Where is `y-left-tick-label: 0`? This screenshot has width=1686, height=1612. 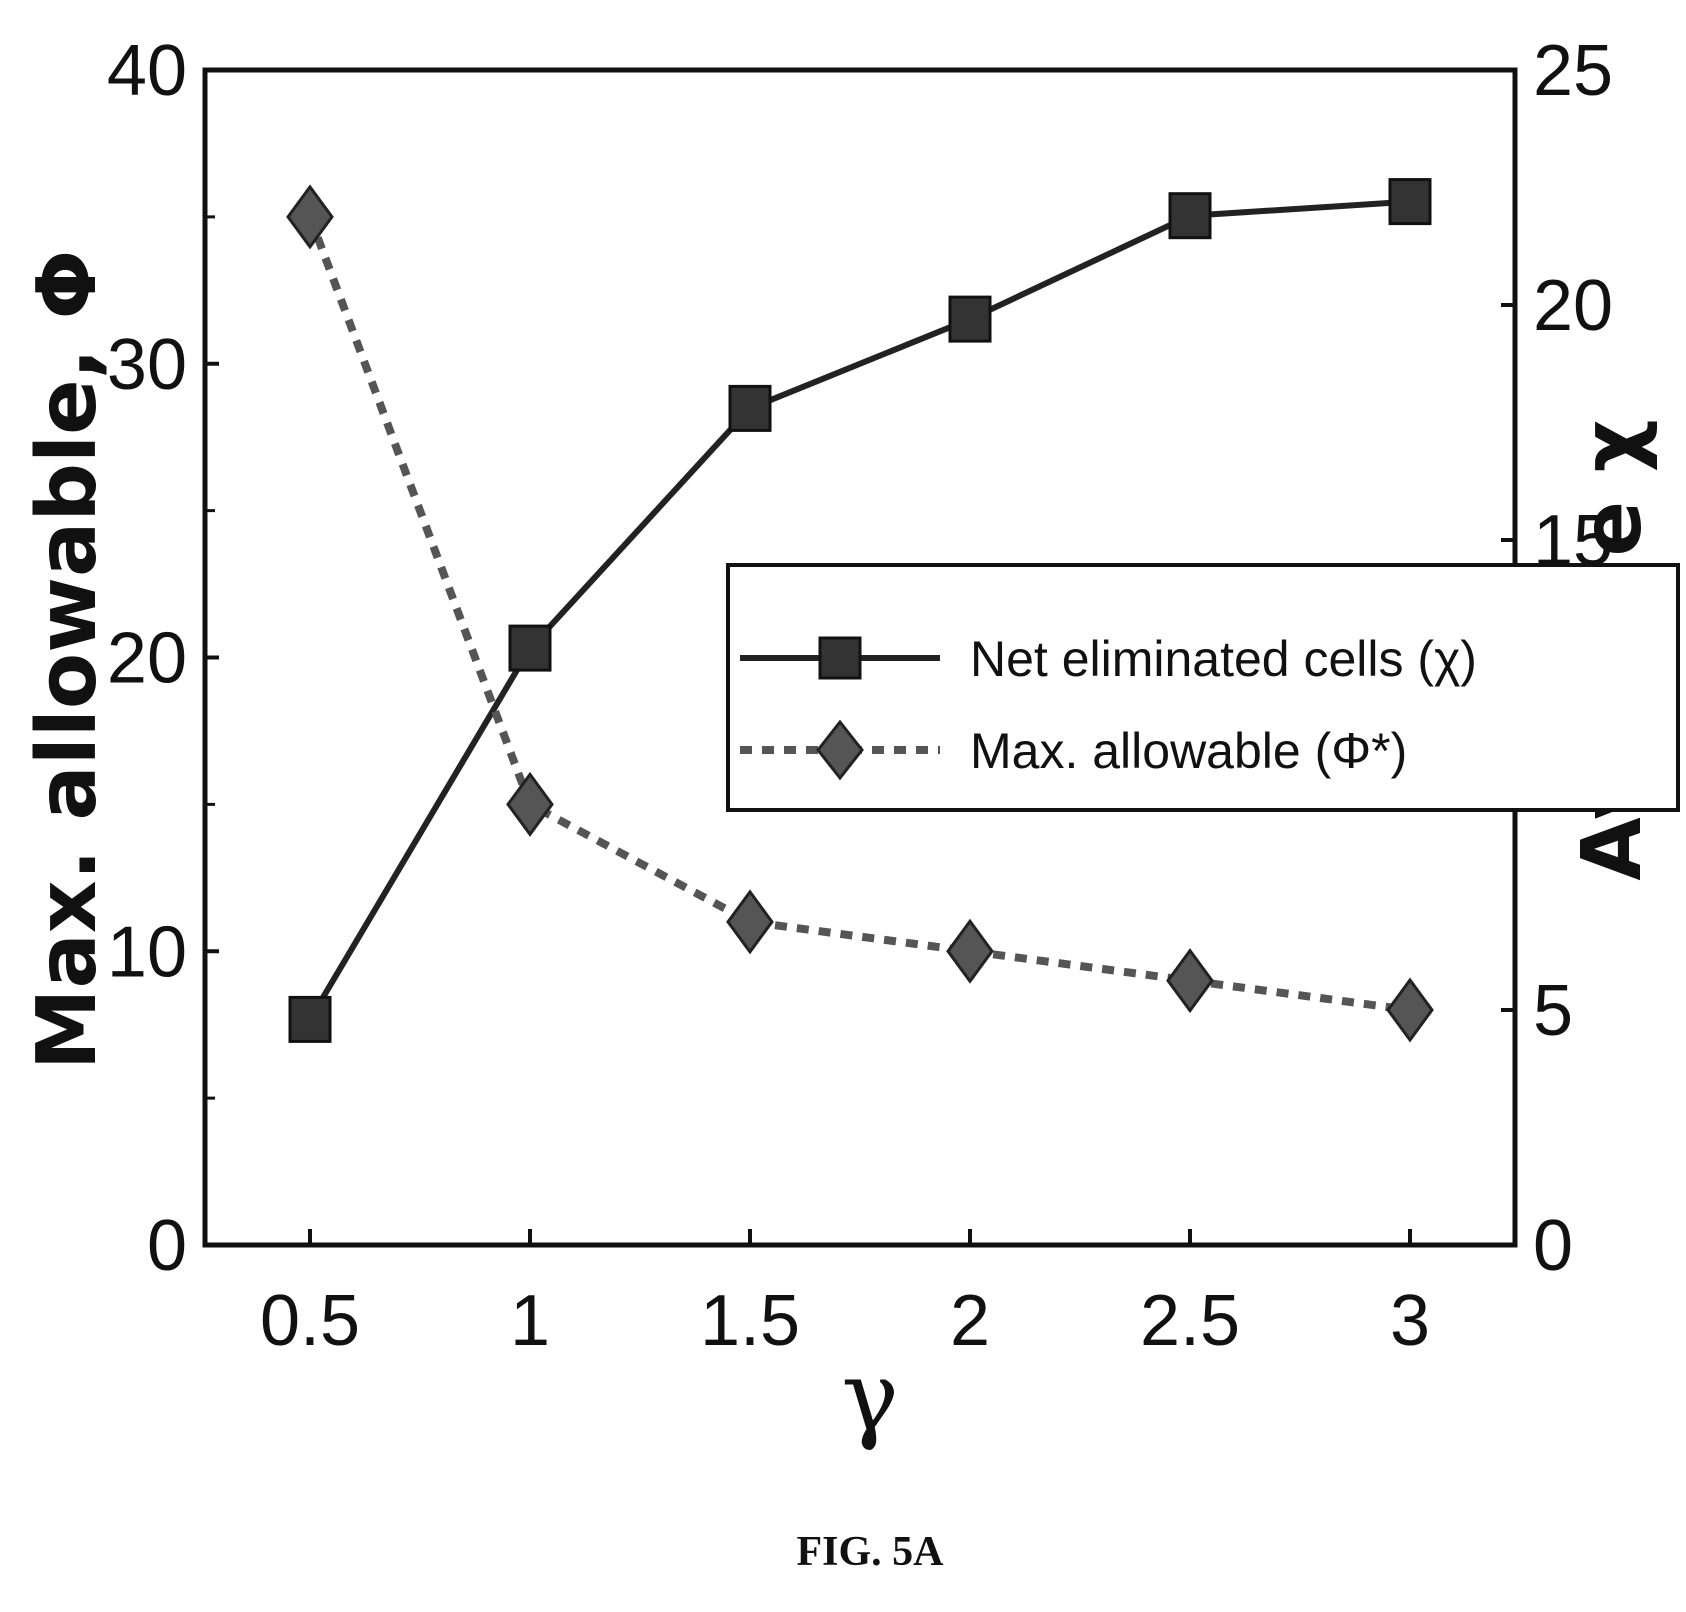
y-left-tick-label: 0 is located at coordinates (167, 1246).